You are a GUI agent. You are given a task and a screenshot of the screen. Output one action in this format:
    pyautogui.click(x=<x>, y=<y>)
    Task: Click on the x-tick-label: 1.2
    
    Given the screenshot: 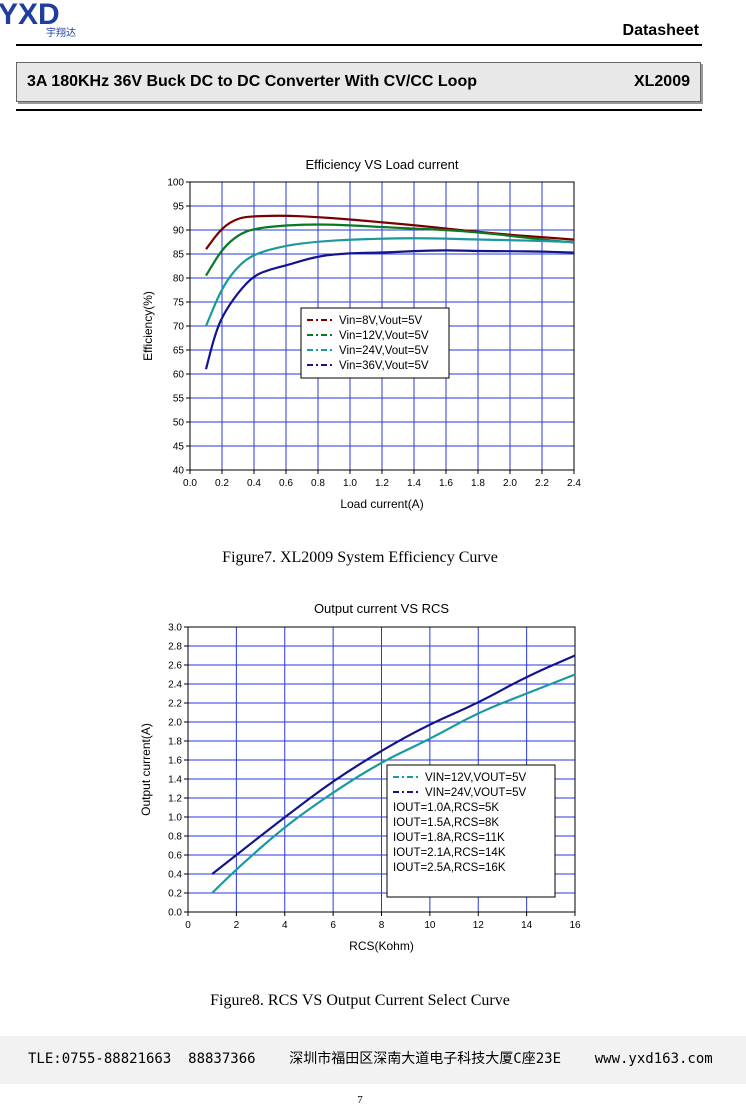 What is the action you would take?
    pyautogui.click(x=382, y=483)
    